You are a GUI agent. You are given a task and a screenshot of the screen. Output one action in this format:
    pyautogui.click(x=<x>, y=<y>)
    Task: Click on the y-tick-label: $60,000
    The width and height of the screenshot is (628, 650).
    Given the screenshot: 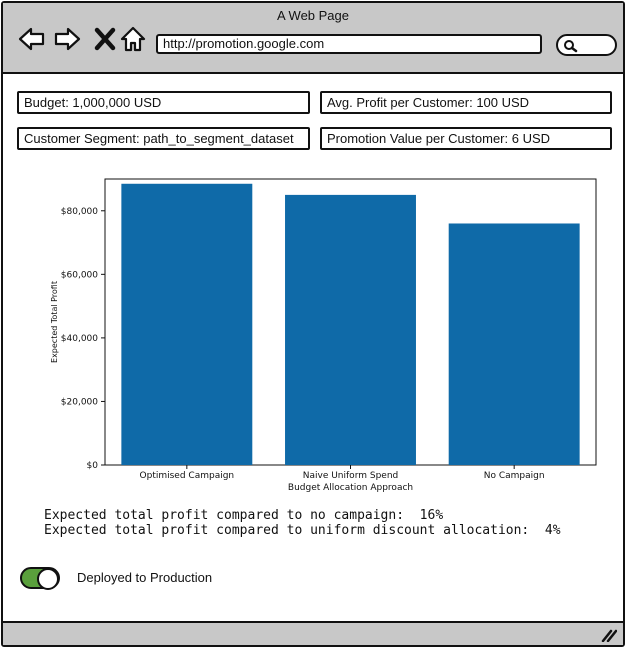 What is the action you would take?
    pyautogui.click(x=79, y=275)
    